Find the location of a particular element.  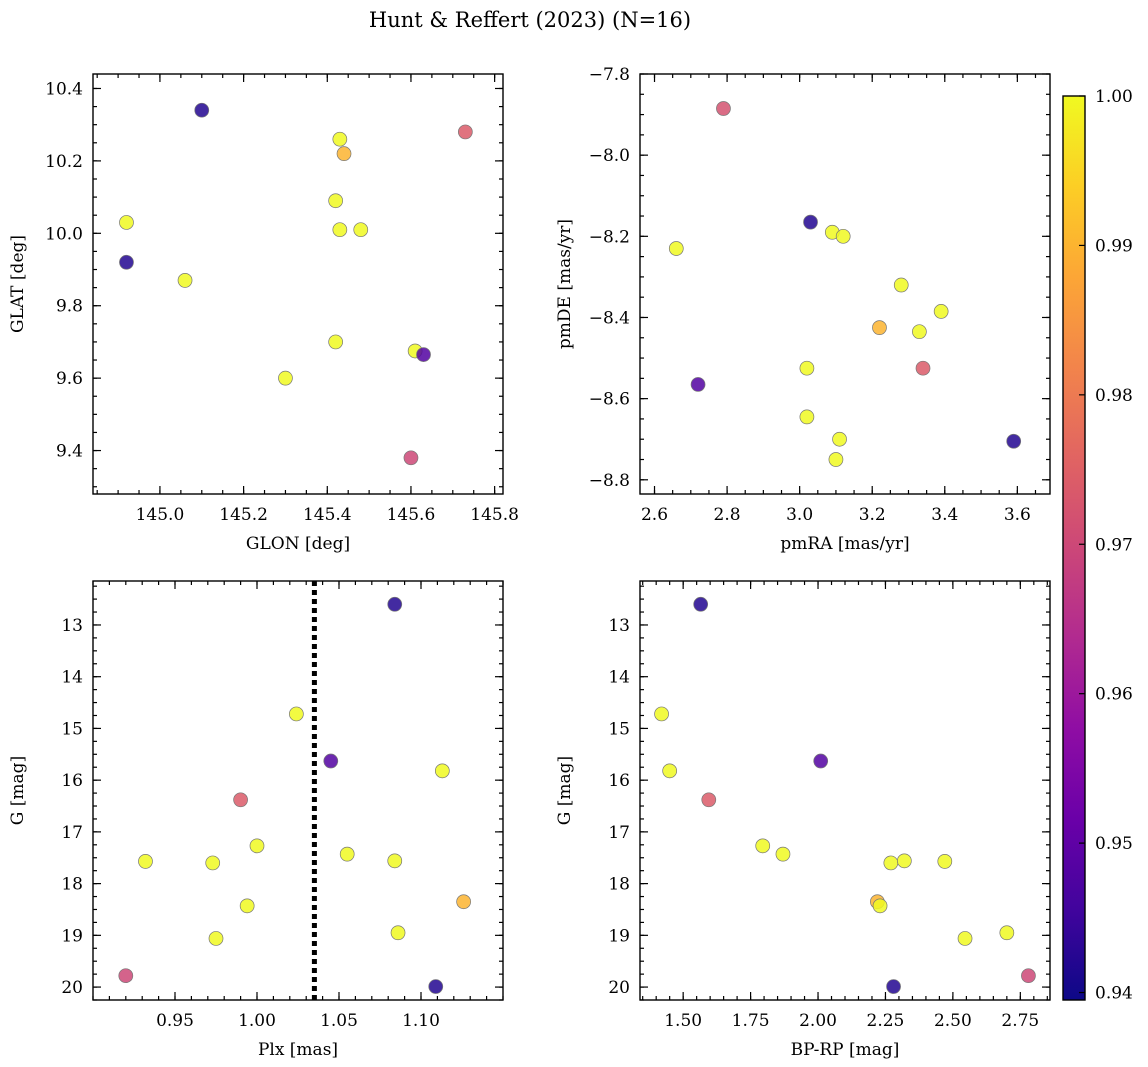

x-axis-label: Plx [mas] is located at coordinates (298, 1050).